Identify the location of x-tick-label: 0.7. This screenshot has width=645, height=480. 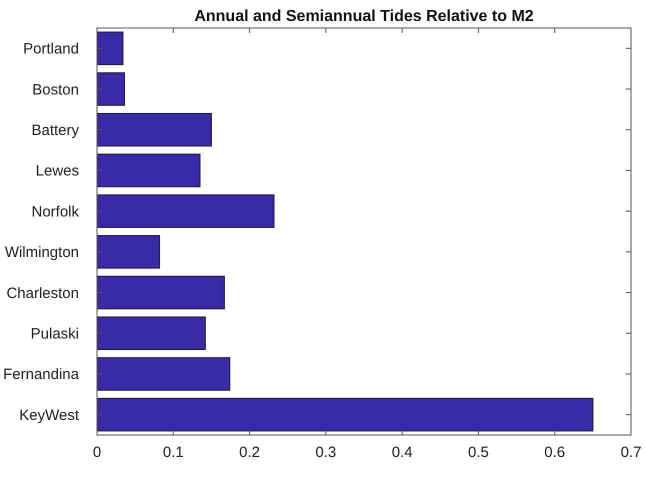
(631, 452).